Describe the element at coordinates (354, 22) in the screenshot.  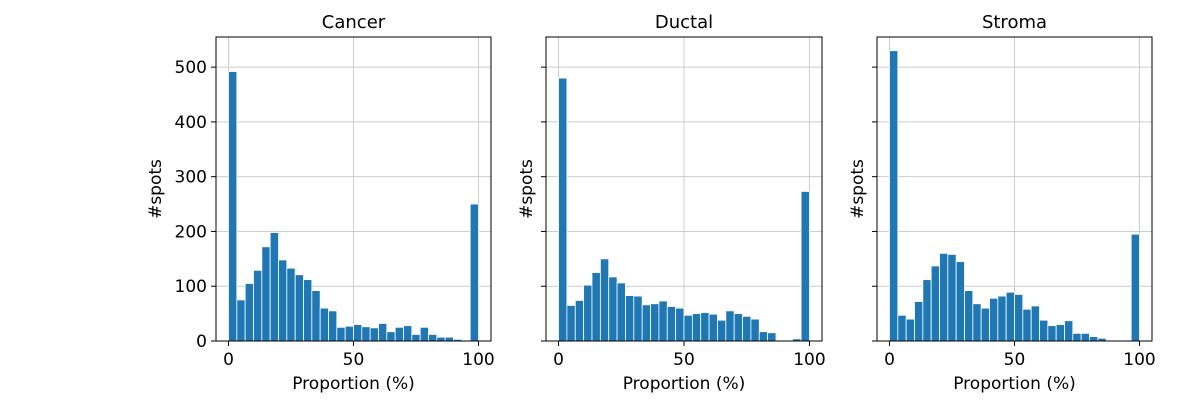
I see `panel-title: Cancer` at that location.